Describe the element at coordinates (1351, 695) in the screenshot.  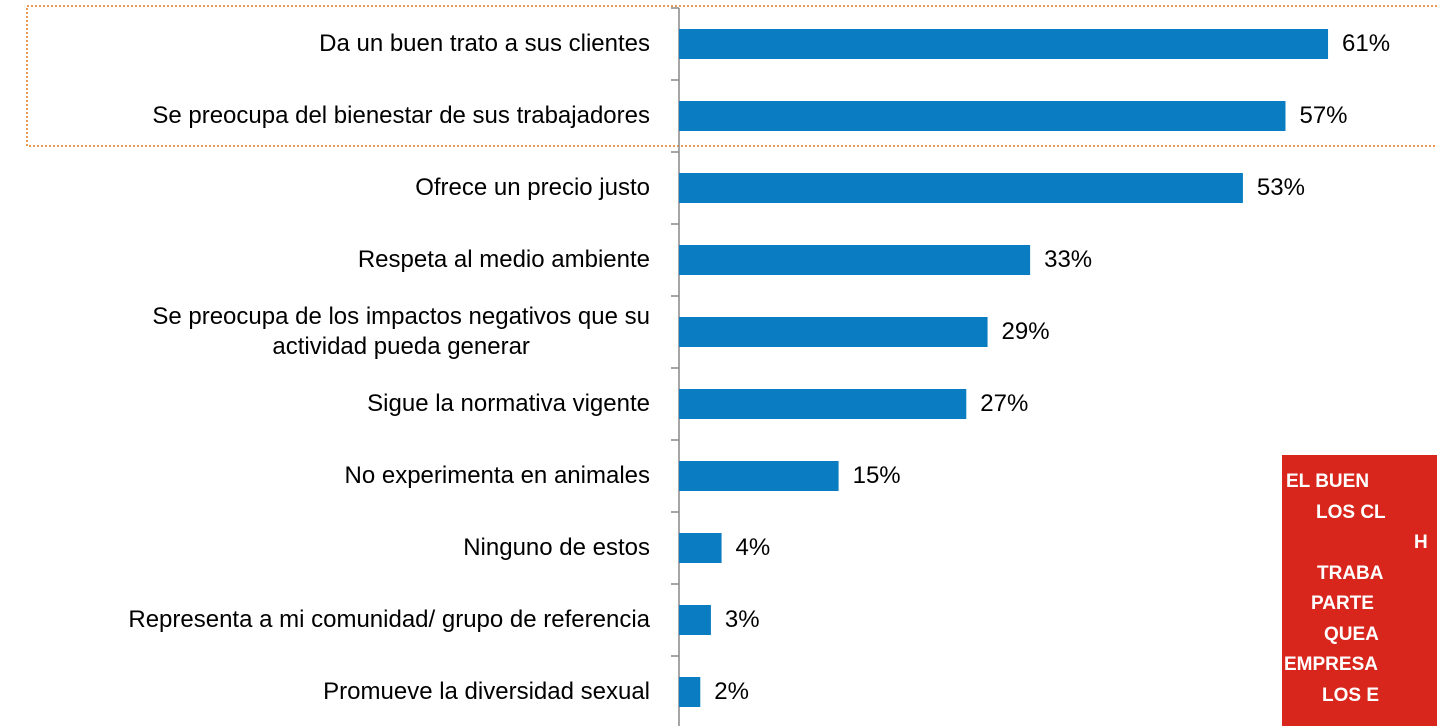
I see `annotation-line: LOS E` at that location.